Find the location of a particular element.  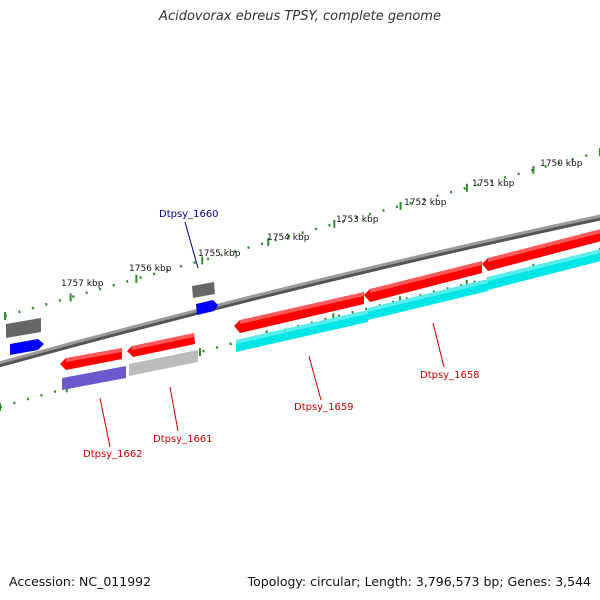

ruler-label: 1754 kbp is located at coordinates (288, 238).